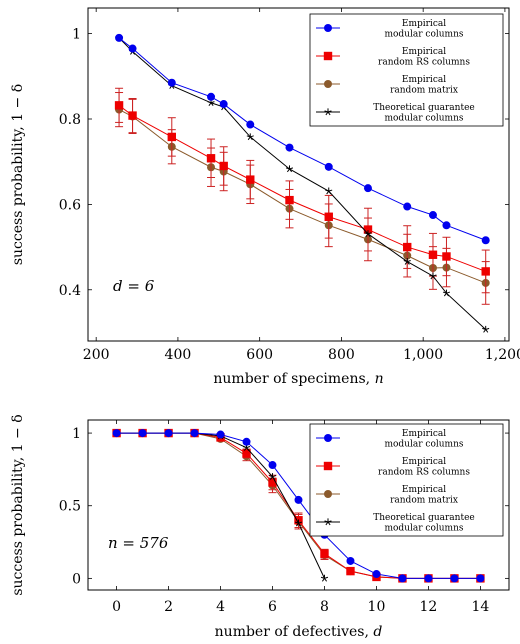  What do you see at coordinates (429, 607) in the screenshot?
I see `x-tick-label: 12` at bounding box center [429, 607].